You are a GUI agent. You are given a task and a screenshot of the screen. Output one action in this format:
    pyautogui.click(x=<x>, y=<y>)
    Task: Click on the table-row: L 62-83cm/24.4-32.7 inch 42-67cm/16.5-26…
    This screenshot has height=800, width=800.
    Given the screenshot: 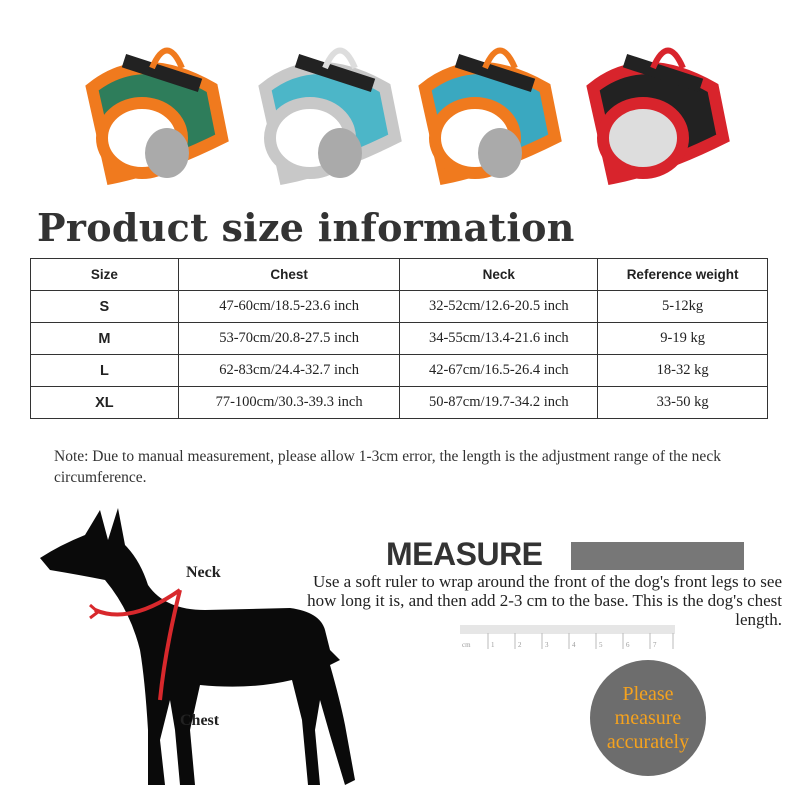 What is the action you would take?
    pyautogui.click(x=399, y=370)
    